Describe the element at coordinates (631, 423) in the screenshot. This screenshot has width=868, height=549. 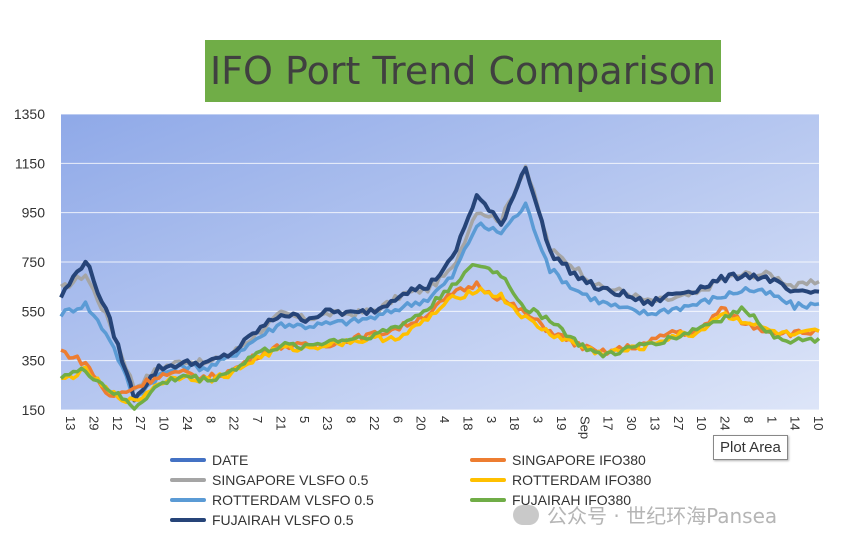
I see `x-tick-label: 30` at that location.